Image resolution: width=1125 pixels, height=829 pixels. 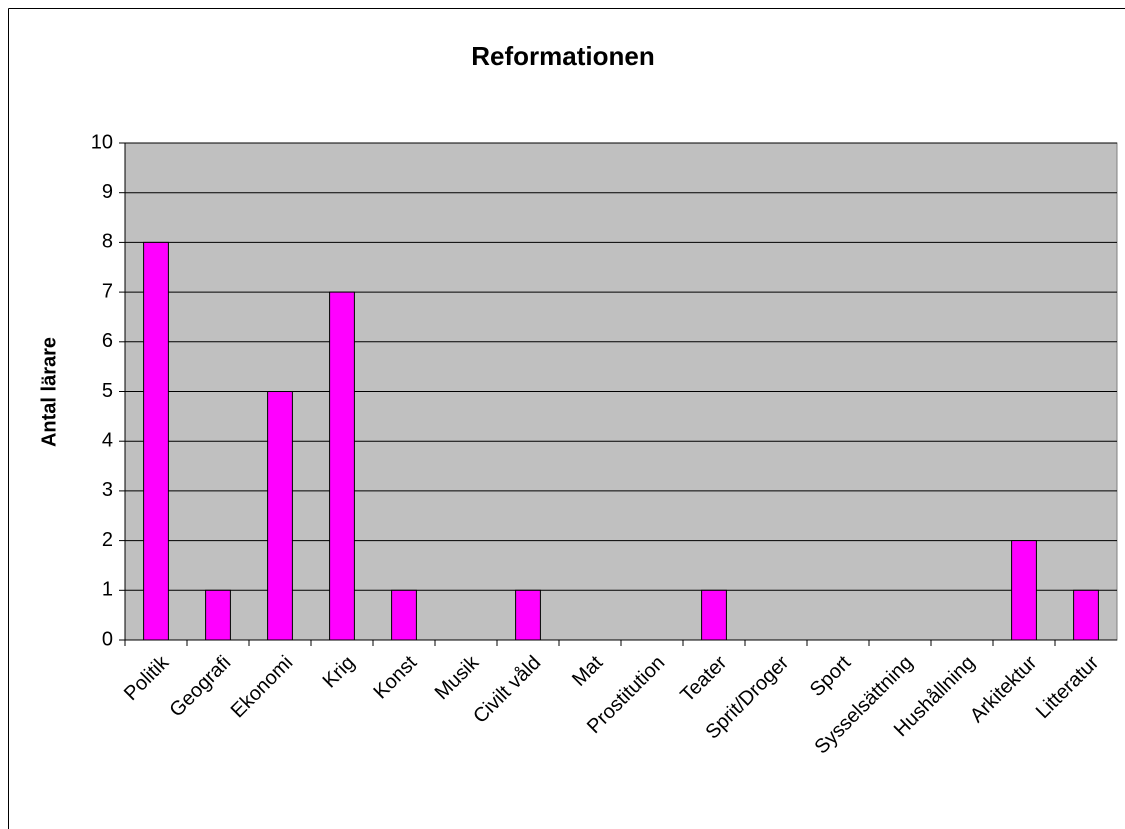 What do you see at coordinates (1068, 687) in the screenshot?
I see `x-tick-label: Litteratur` at bounding box center [1068, 687].